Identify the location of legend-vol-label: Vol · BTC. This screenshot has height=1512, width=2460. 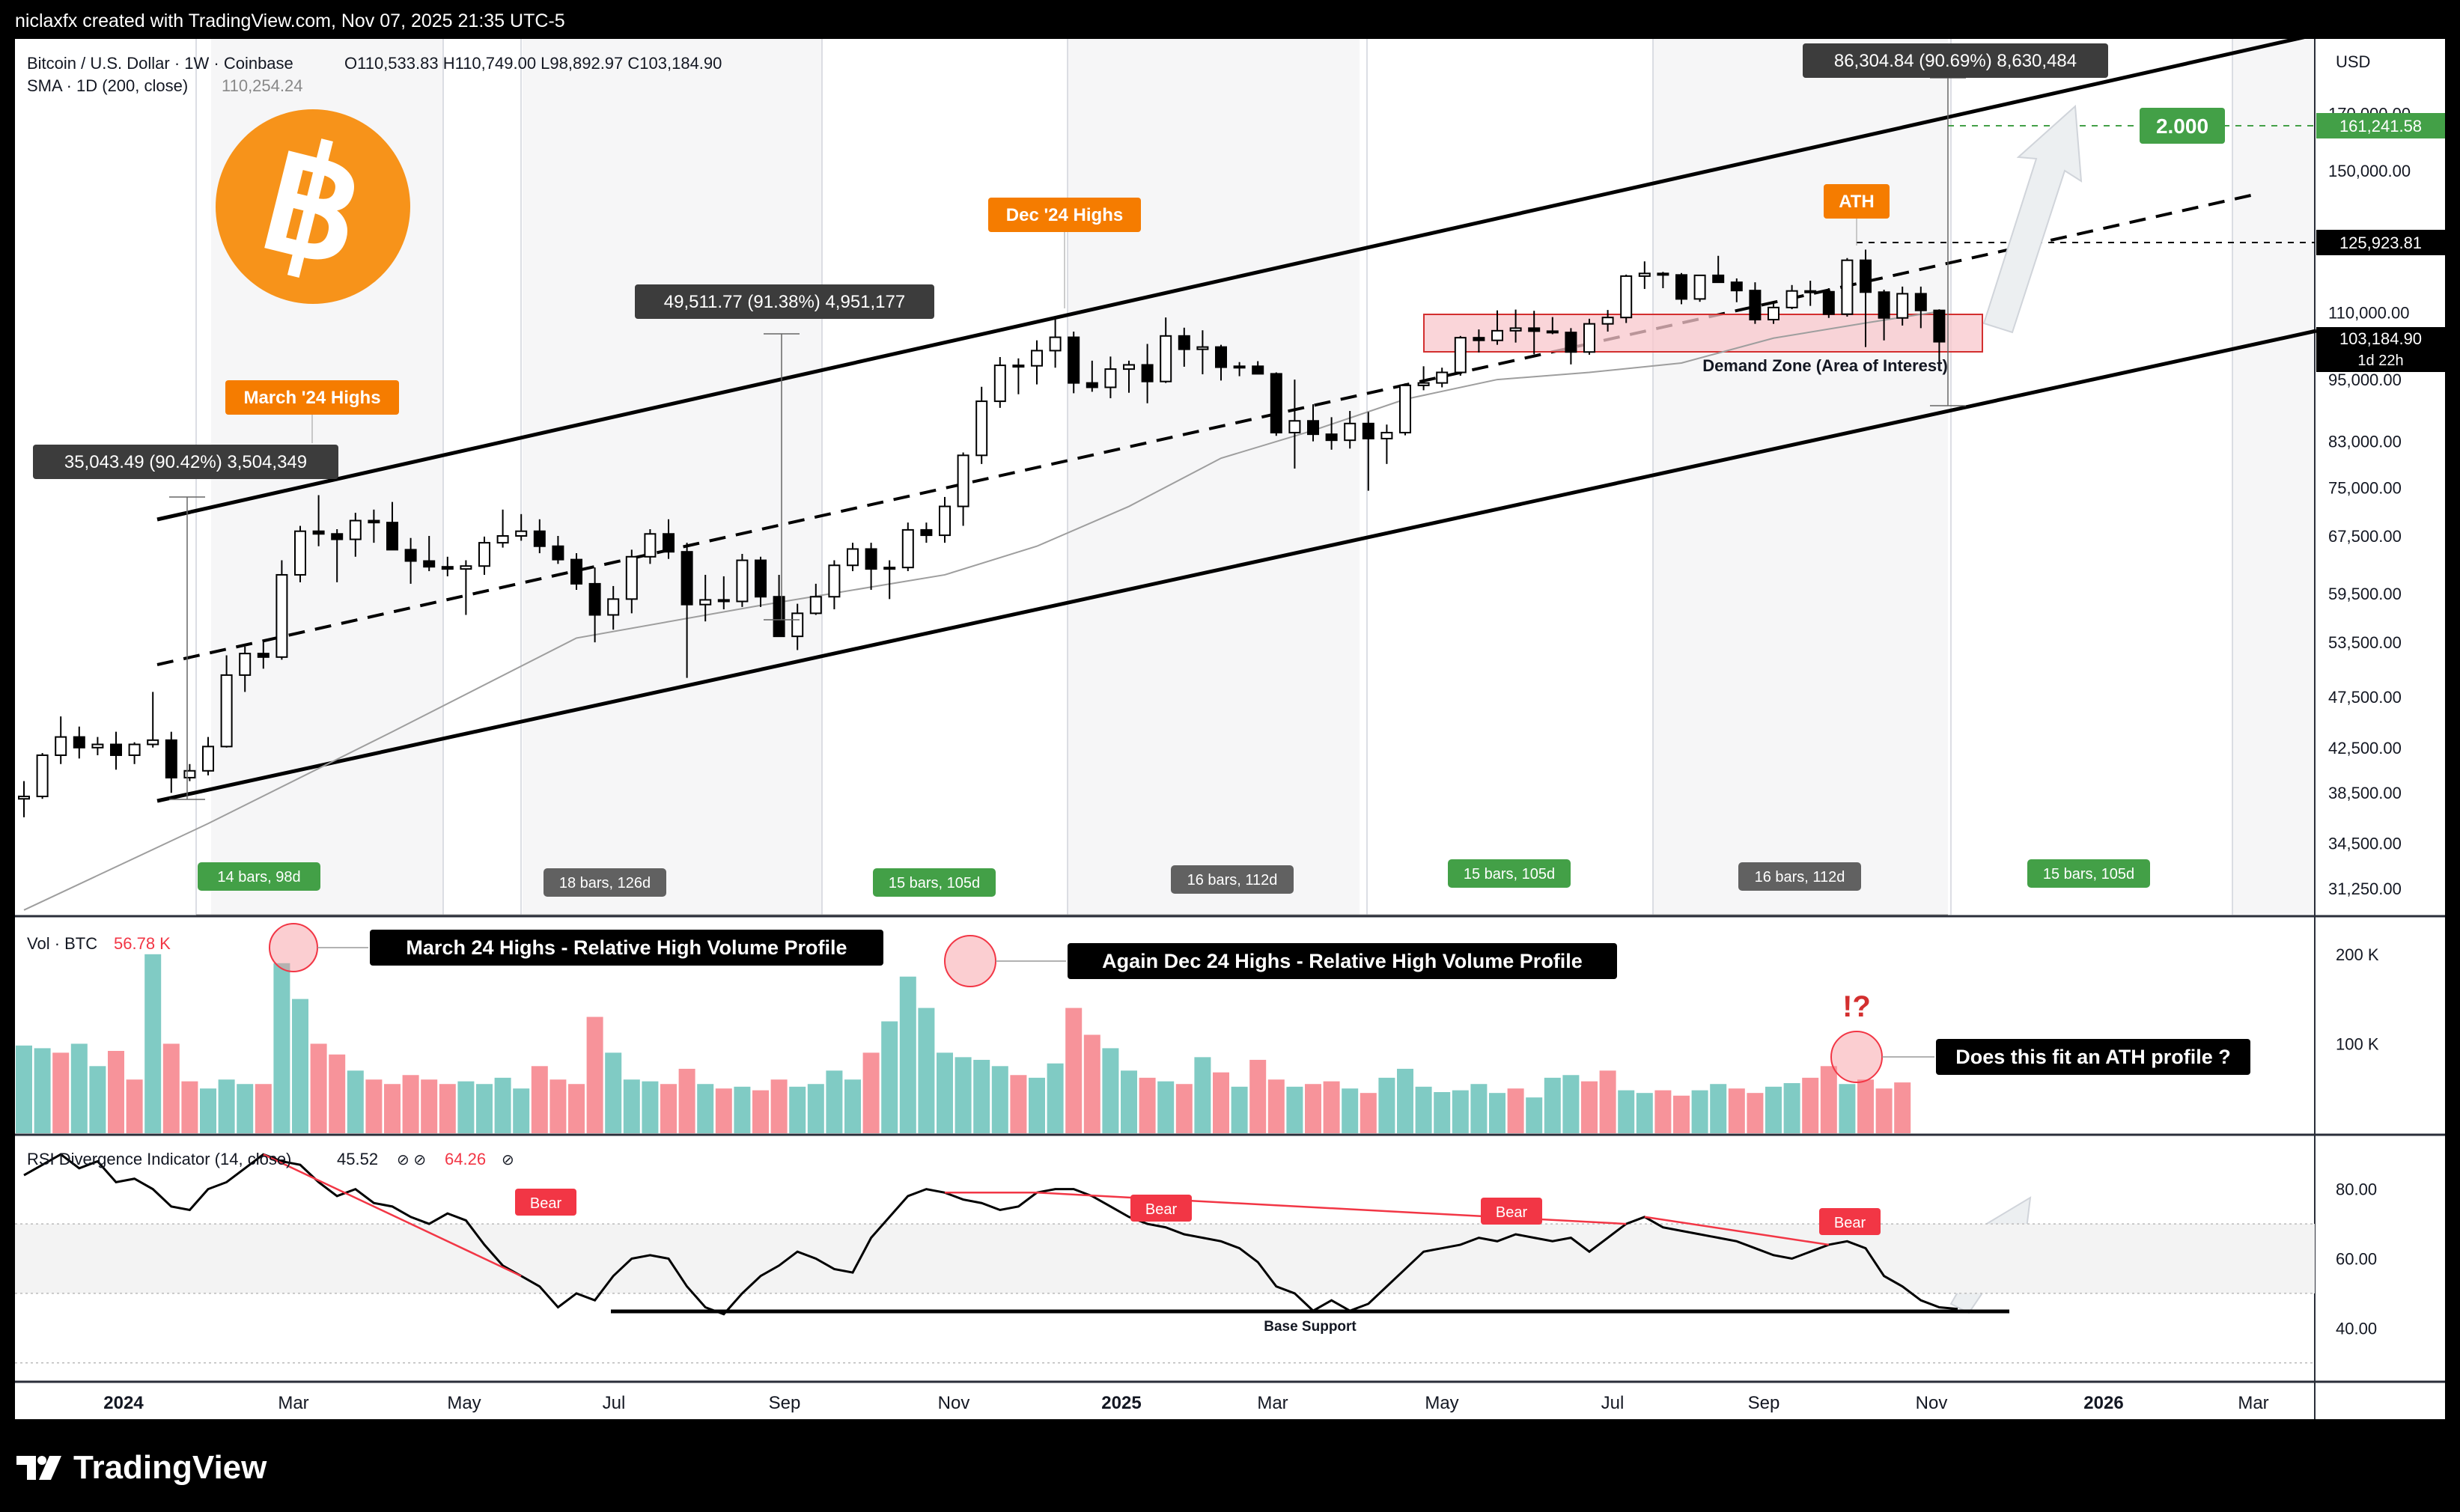
(62, 943).